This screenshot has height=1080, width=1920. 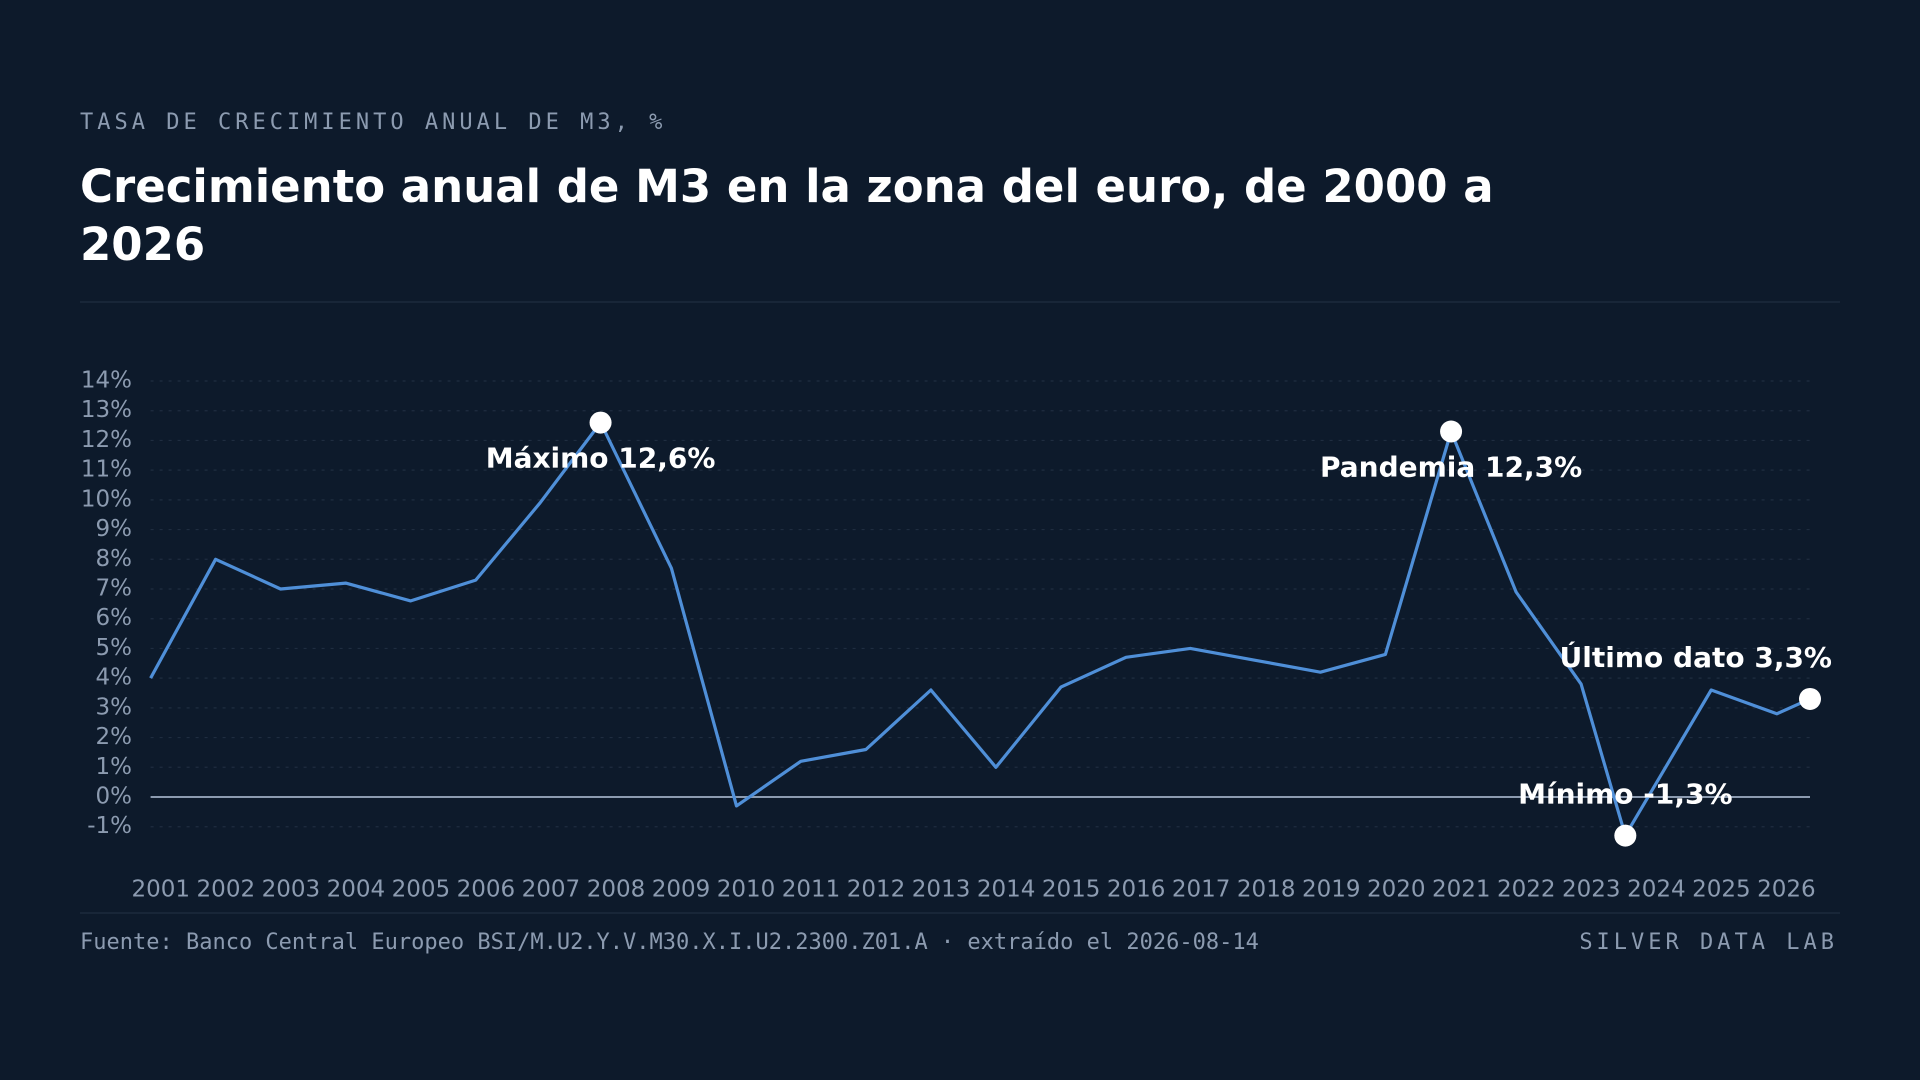 What do you see at coordinates (1696, 657) in the screenshot?
I see `annotation: Último dato 3,3%` at bounding box center [1696, 657].